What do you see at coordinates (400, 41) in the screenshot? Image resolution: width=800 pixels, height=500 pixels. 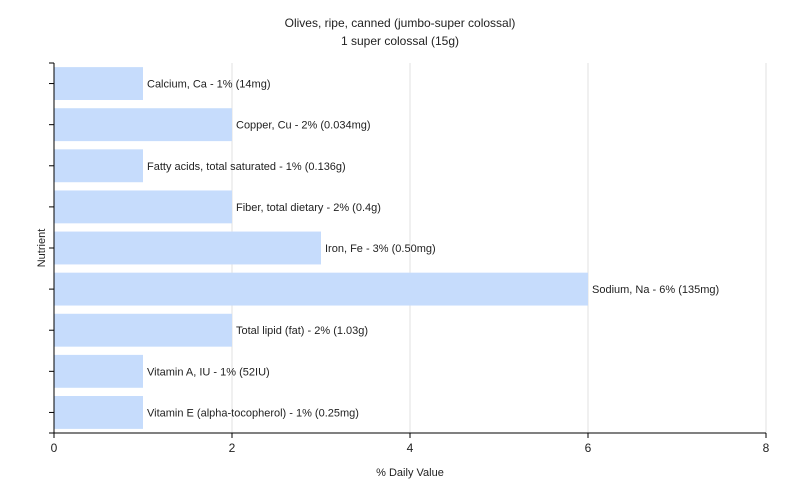 I see `chart-subtitle: 1 super colossal (15g)` at bounding box center [400, 41].